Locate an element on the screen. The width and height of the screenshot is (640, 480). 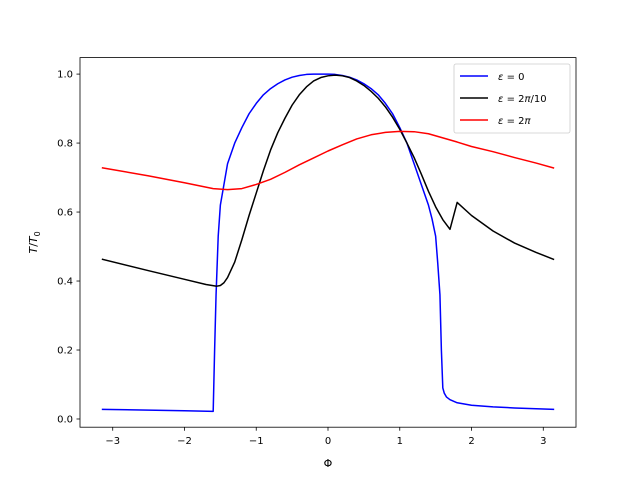
x-tick-label: −2 is located at coordinates (184, 441).